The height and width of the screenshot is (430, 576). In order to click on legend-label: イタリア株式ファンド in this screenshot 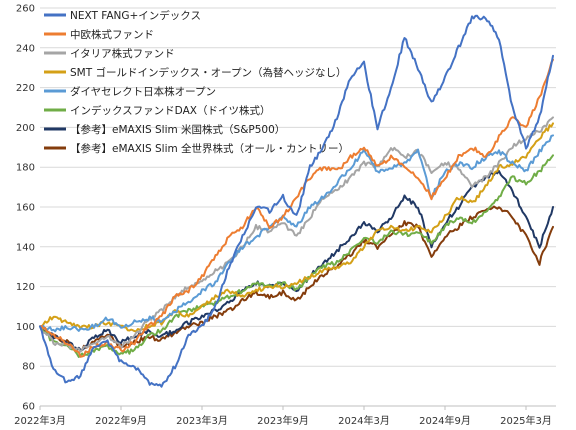, I will do `click(122, 53)`.